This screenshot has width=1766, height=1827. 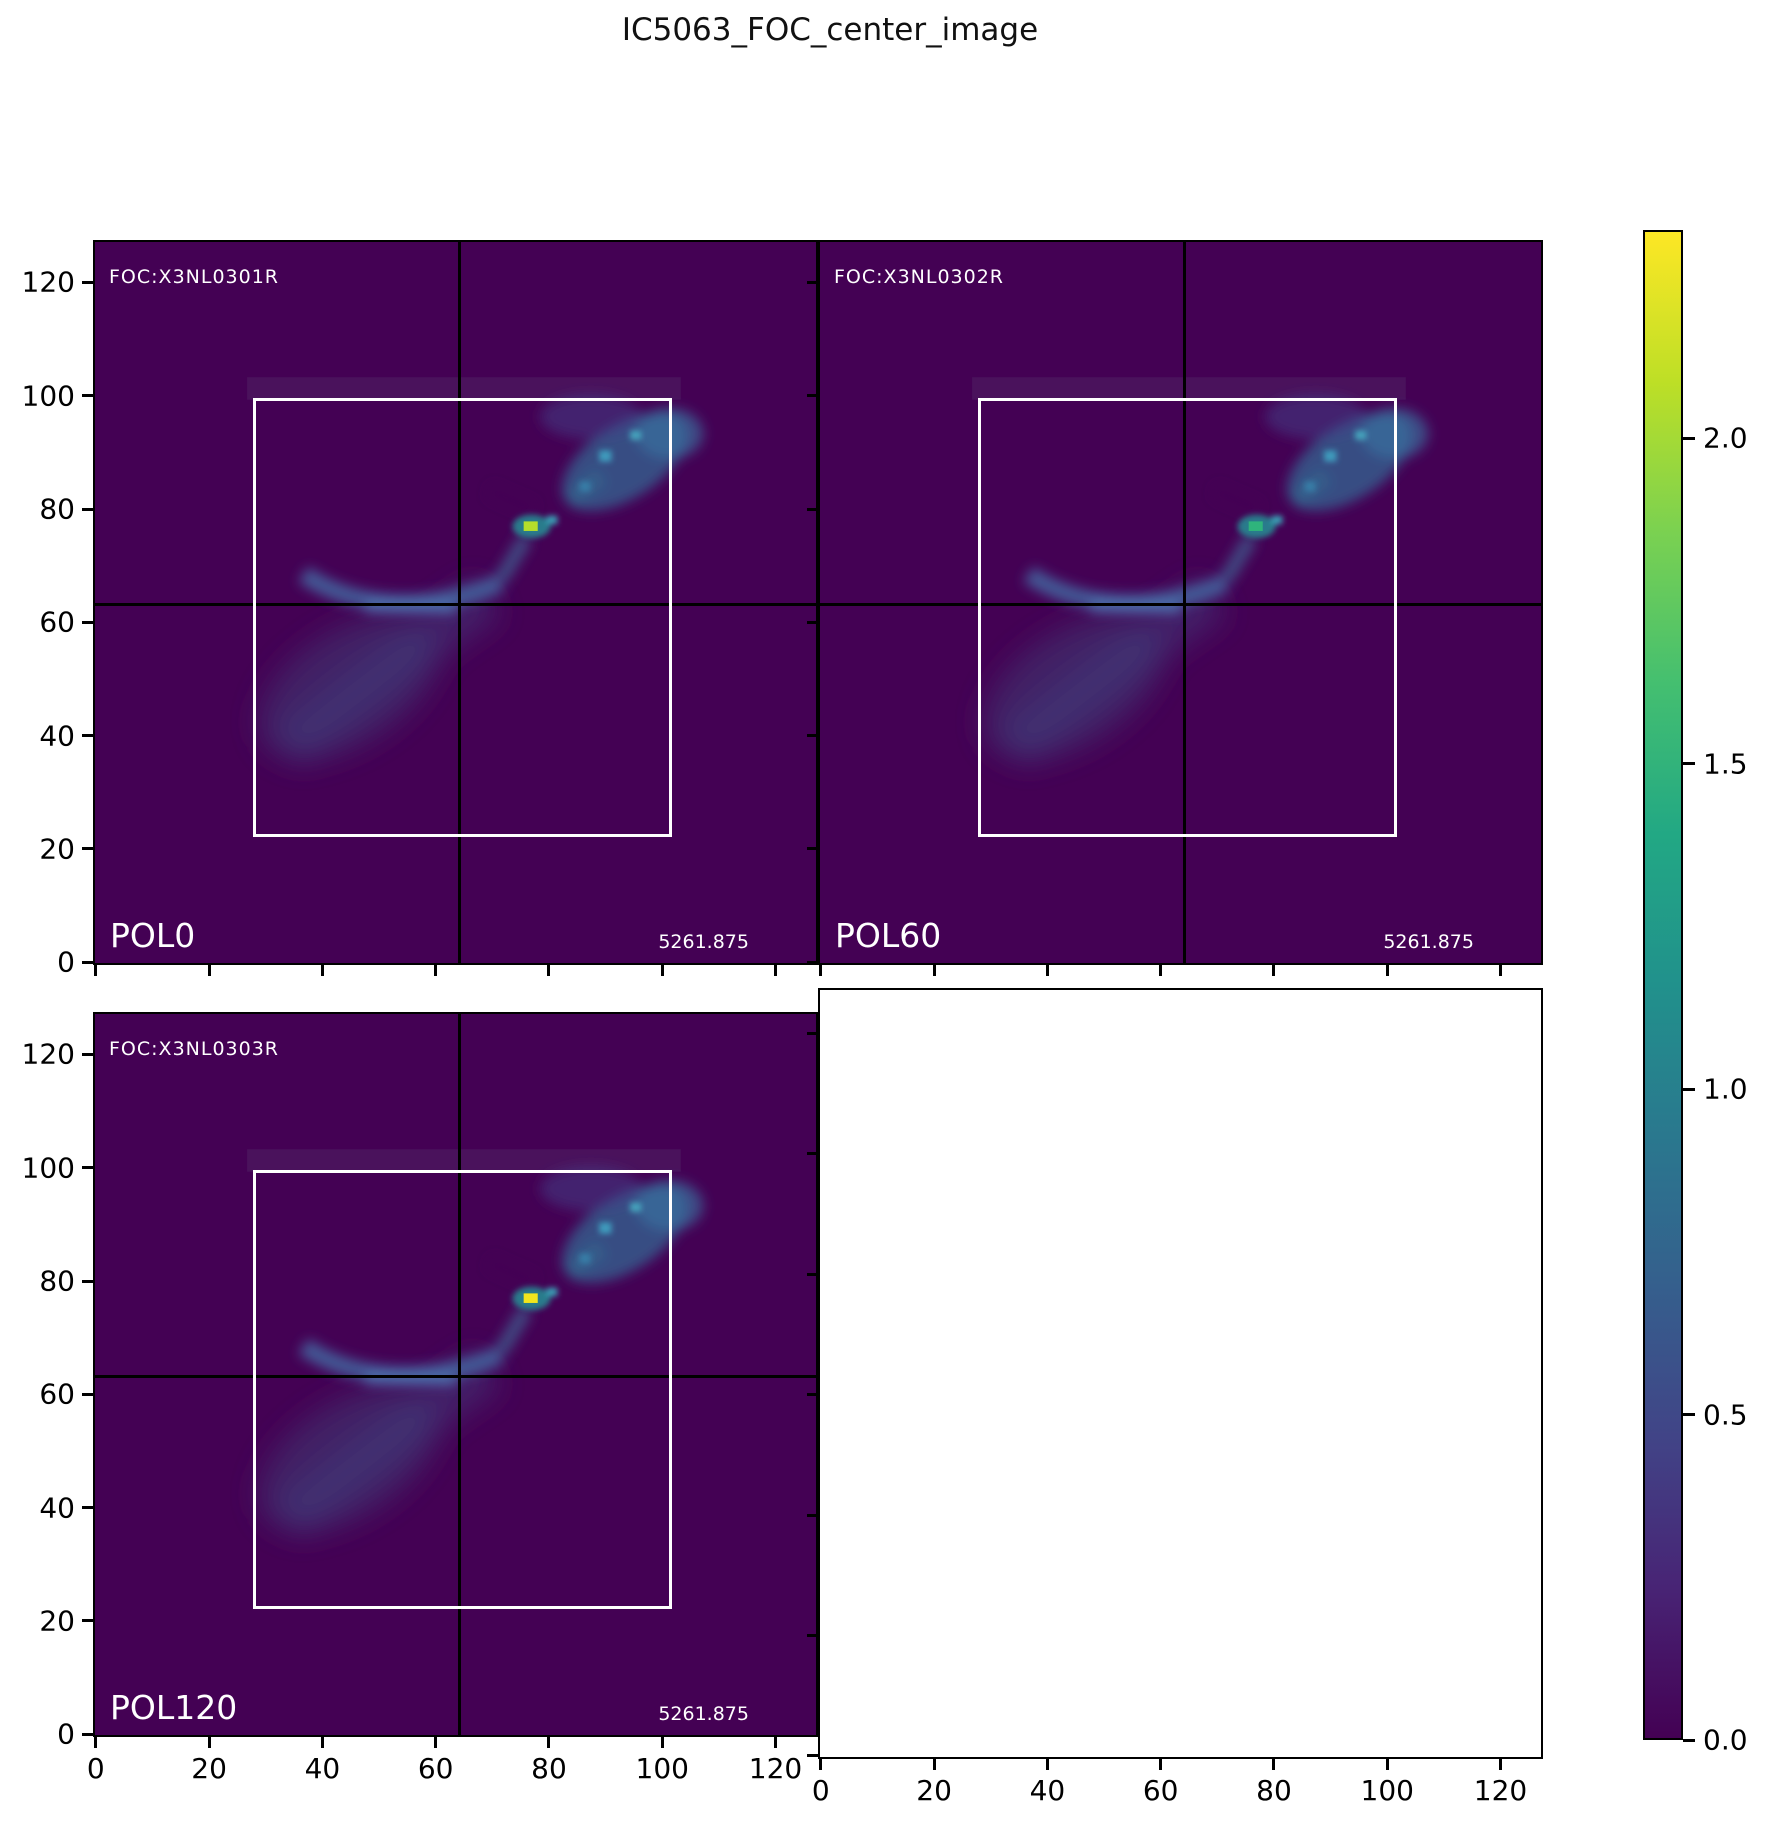 What do you see at coordinates (209, 1768) in the screenshot?
I see `x-axis-tick-label: 20` at bounding box center [209, 1768].